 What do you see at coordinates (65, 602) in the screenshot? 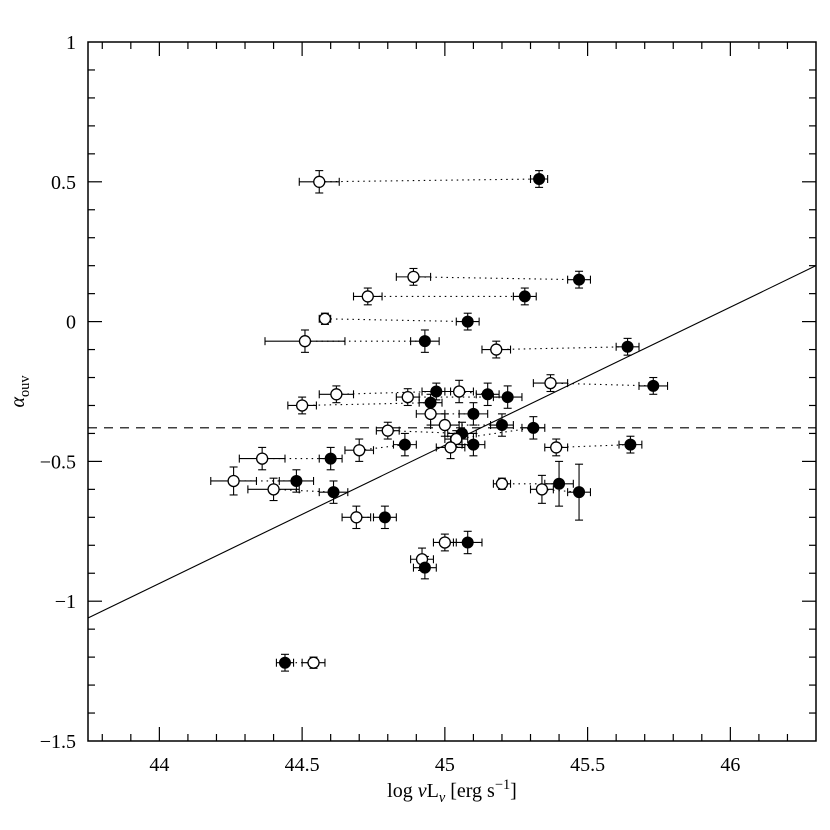
I see `svg-text: −1` at bounding box center [65, 602].